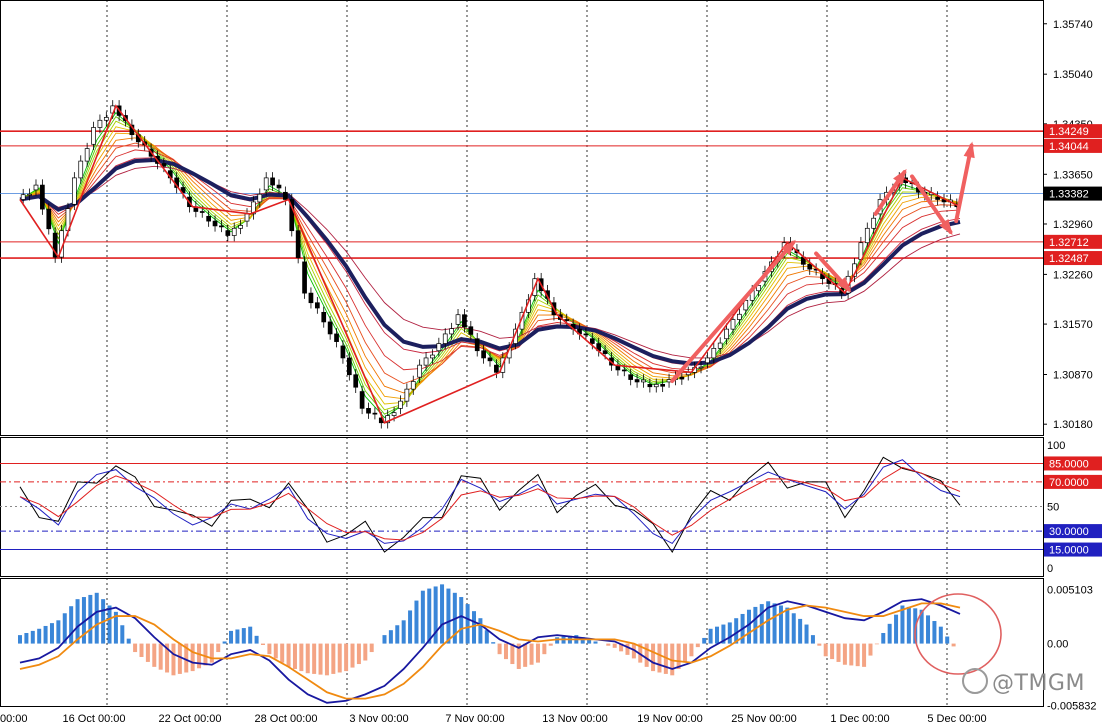 Image resolution: width=1109 pixels, height=725 pixels. What do you see at coordinates (1073, 131) in the screenshot?
I see `level-label-box` at bounding box center [1073, 131].